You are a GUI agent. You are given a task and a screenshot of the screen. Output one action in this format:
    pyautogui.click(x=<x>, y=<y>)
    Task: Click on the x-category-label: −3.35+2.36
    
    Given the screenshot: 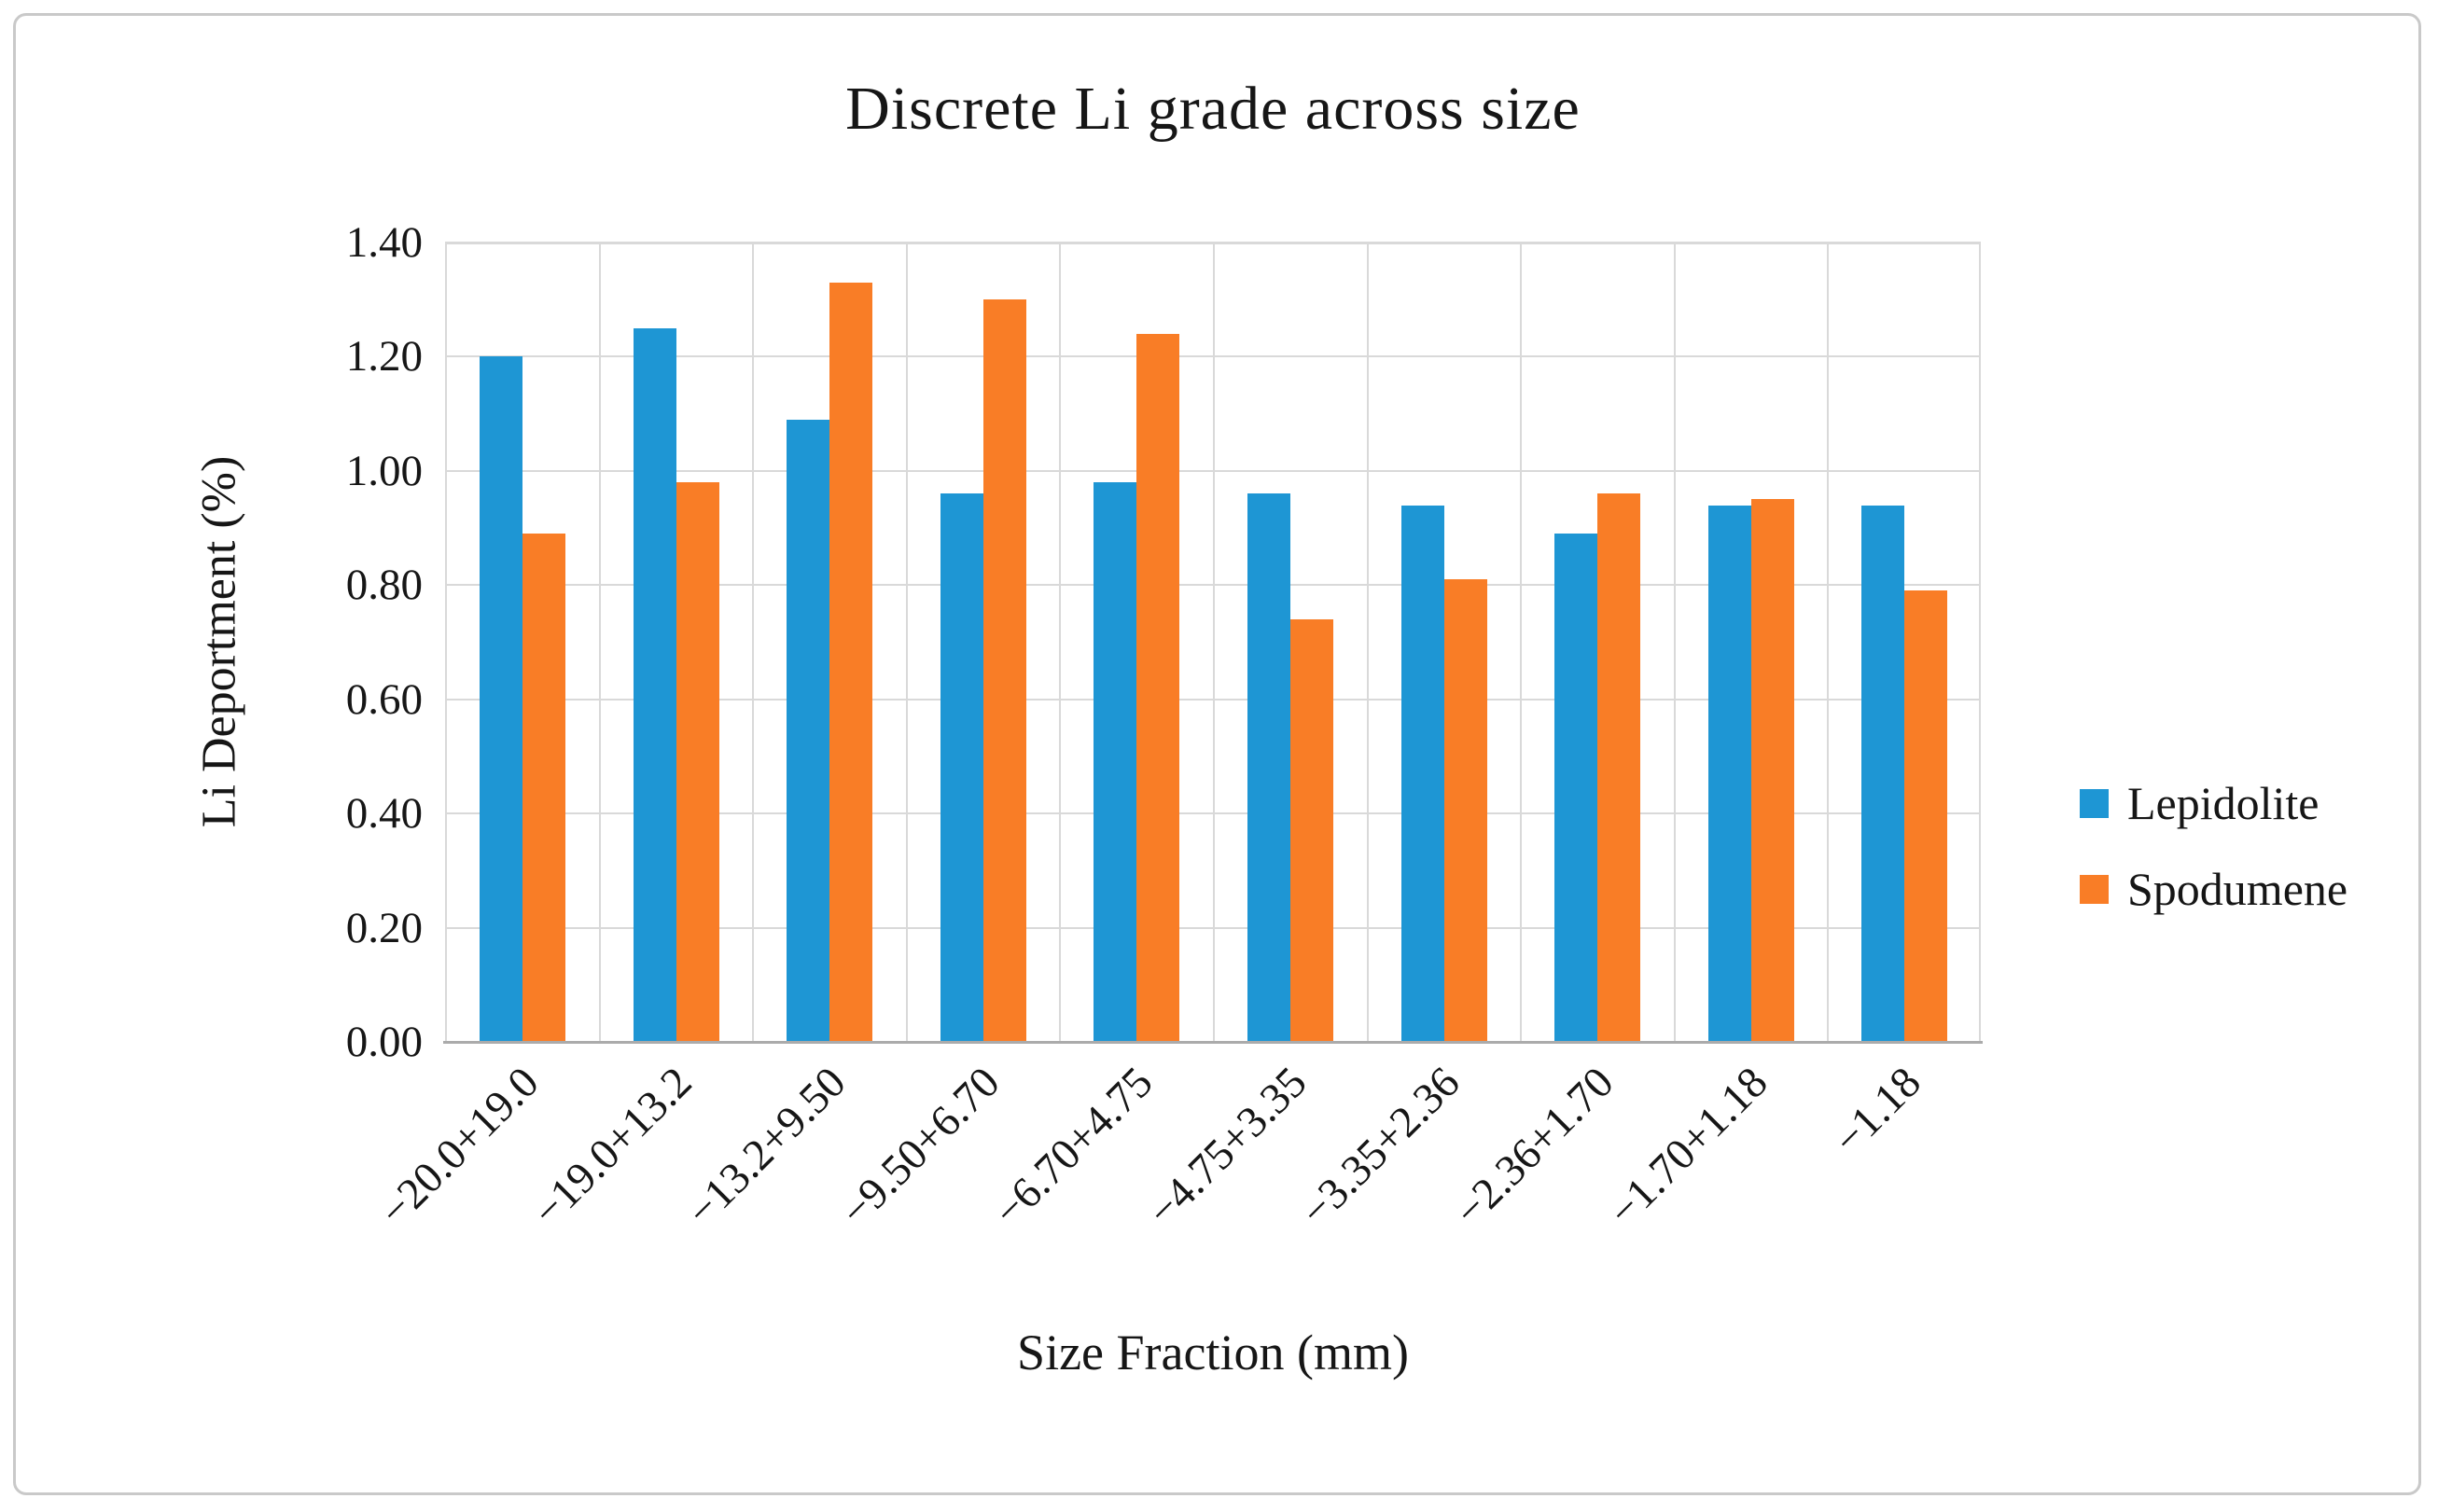 What is the action you would take?
    pyautogui.click(x=1381, y=1147)
    